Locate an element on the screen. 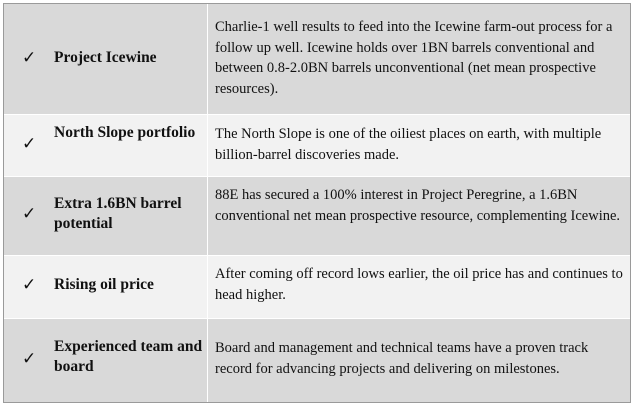  row-title: Extra 1.6BN barrel potential is located at coordinates (118, 213).